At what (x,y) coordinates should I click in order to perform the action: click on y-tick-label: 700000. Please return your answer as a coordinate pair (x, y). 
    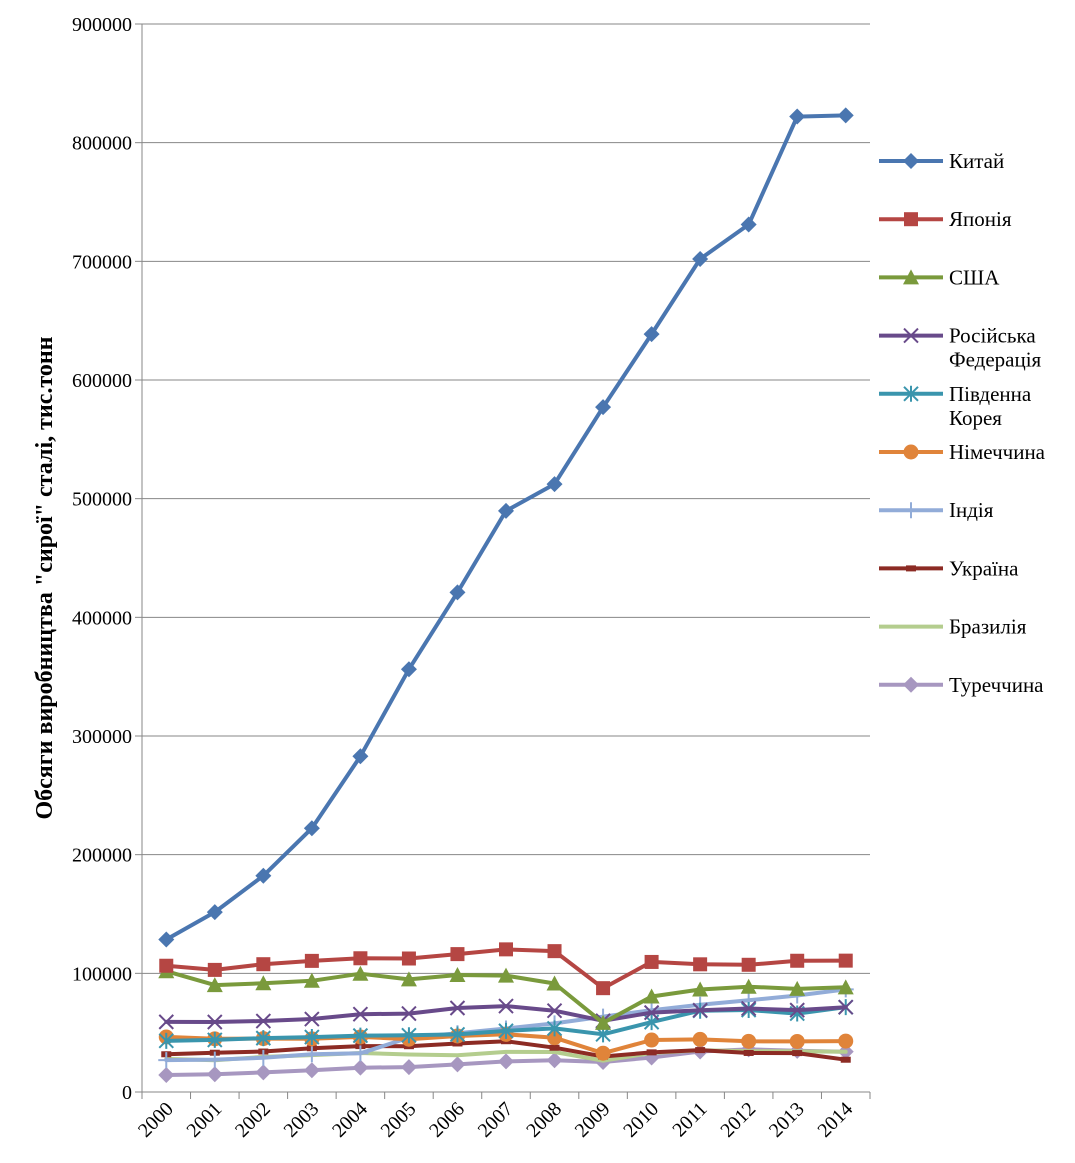
    Looking at the image, I should click on (102, 262).